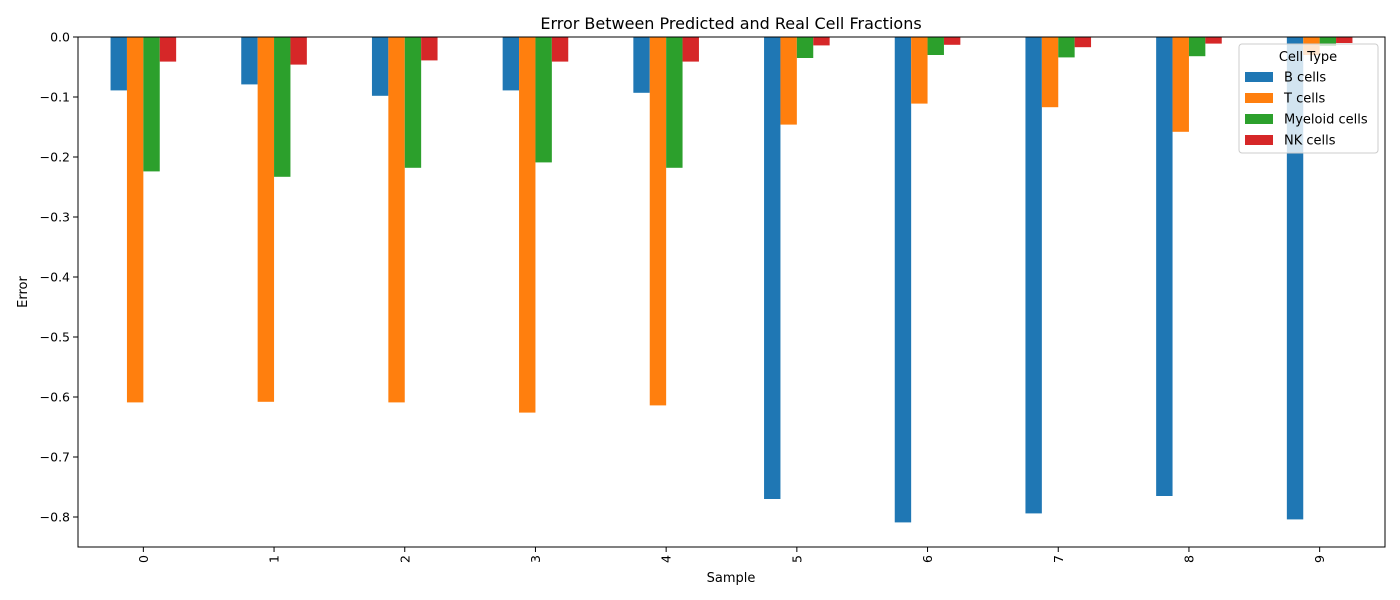  What do you see at coordinates (1308, 57) in the screenshot?
I see `legend-title: Cell Type` at bounding box center [1308, 57].